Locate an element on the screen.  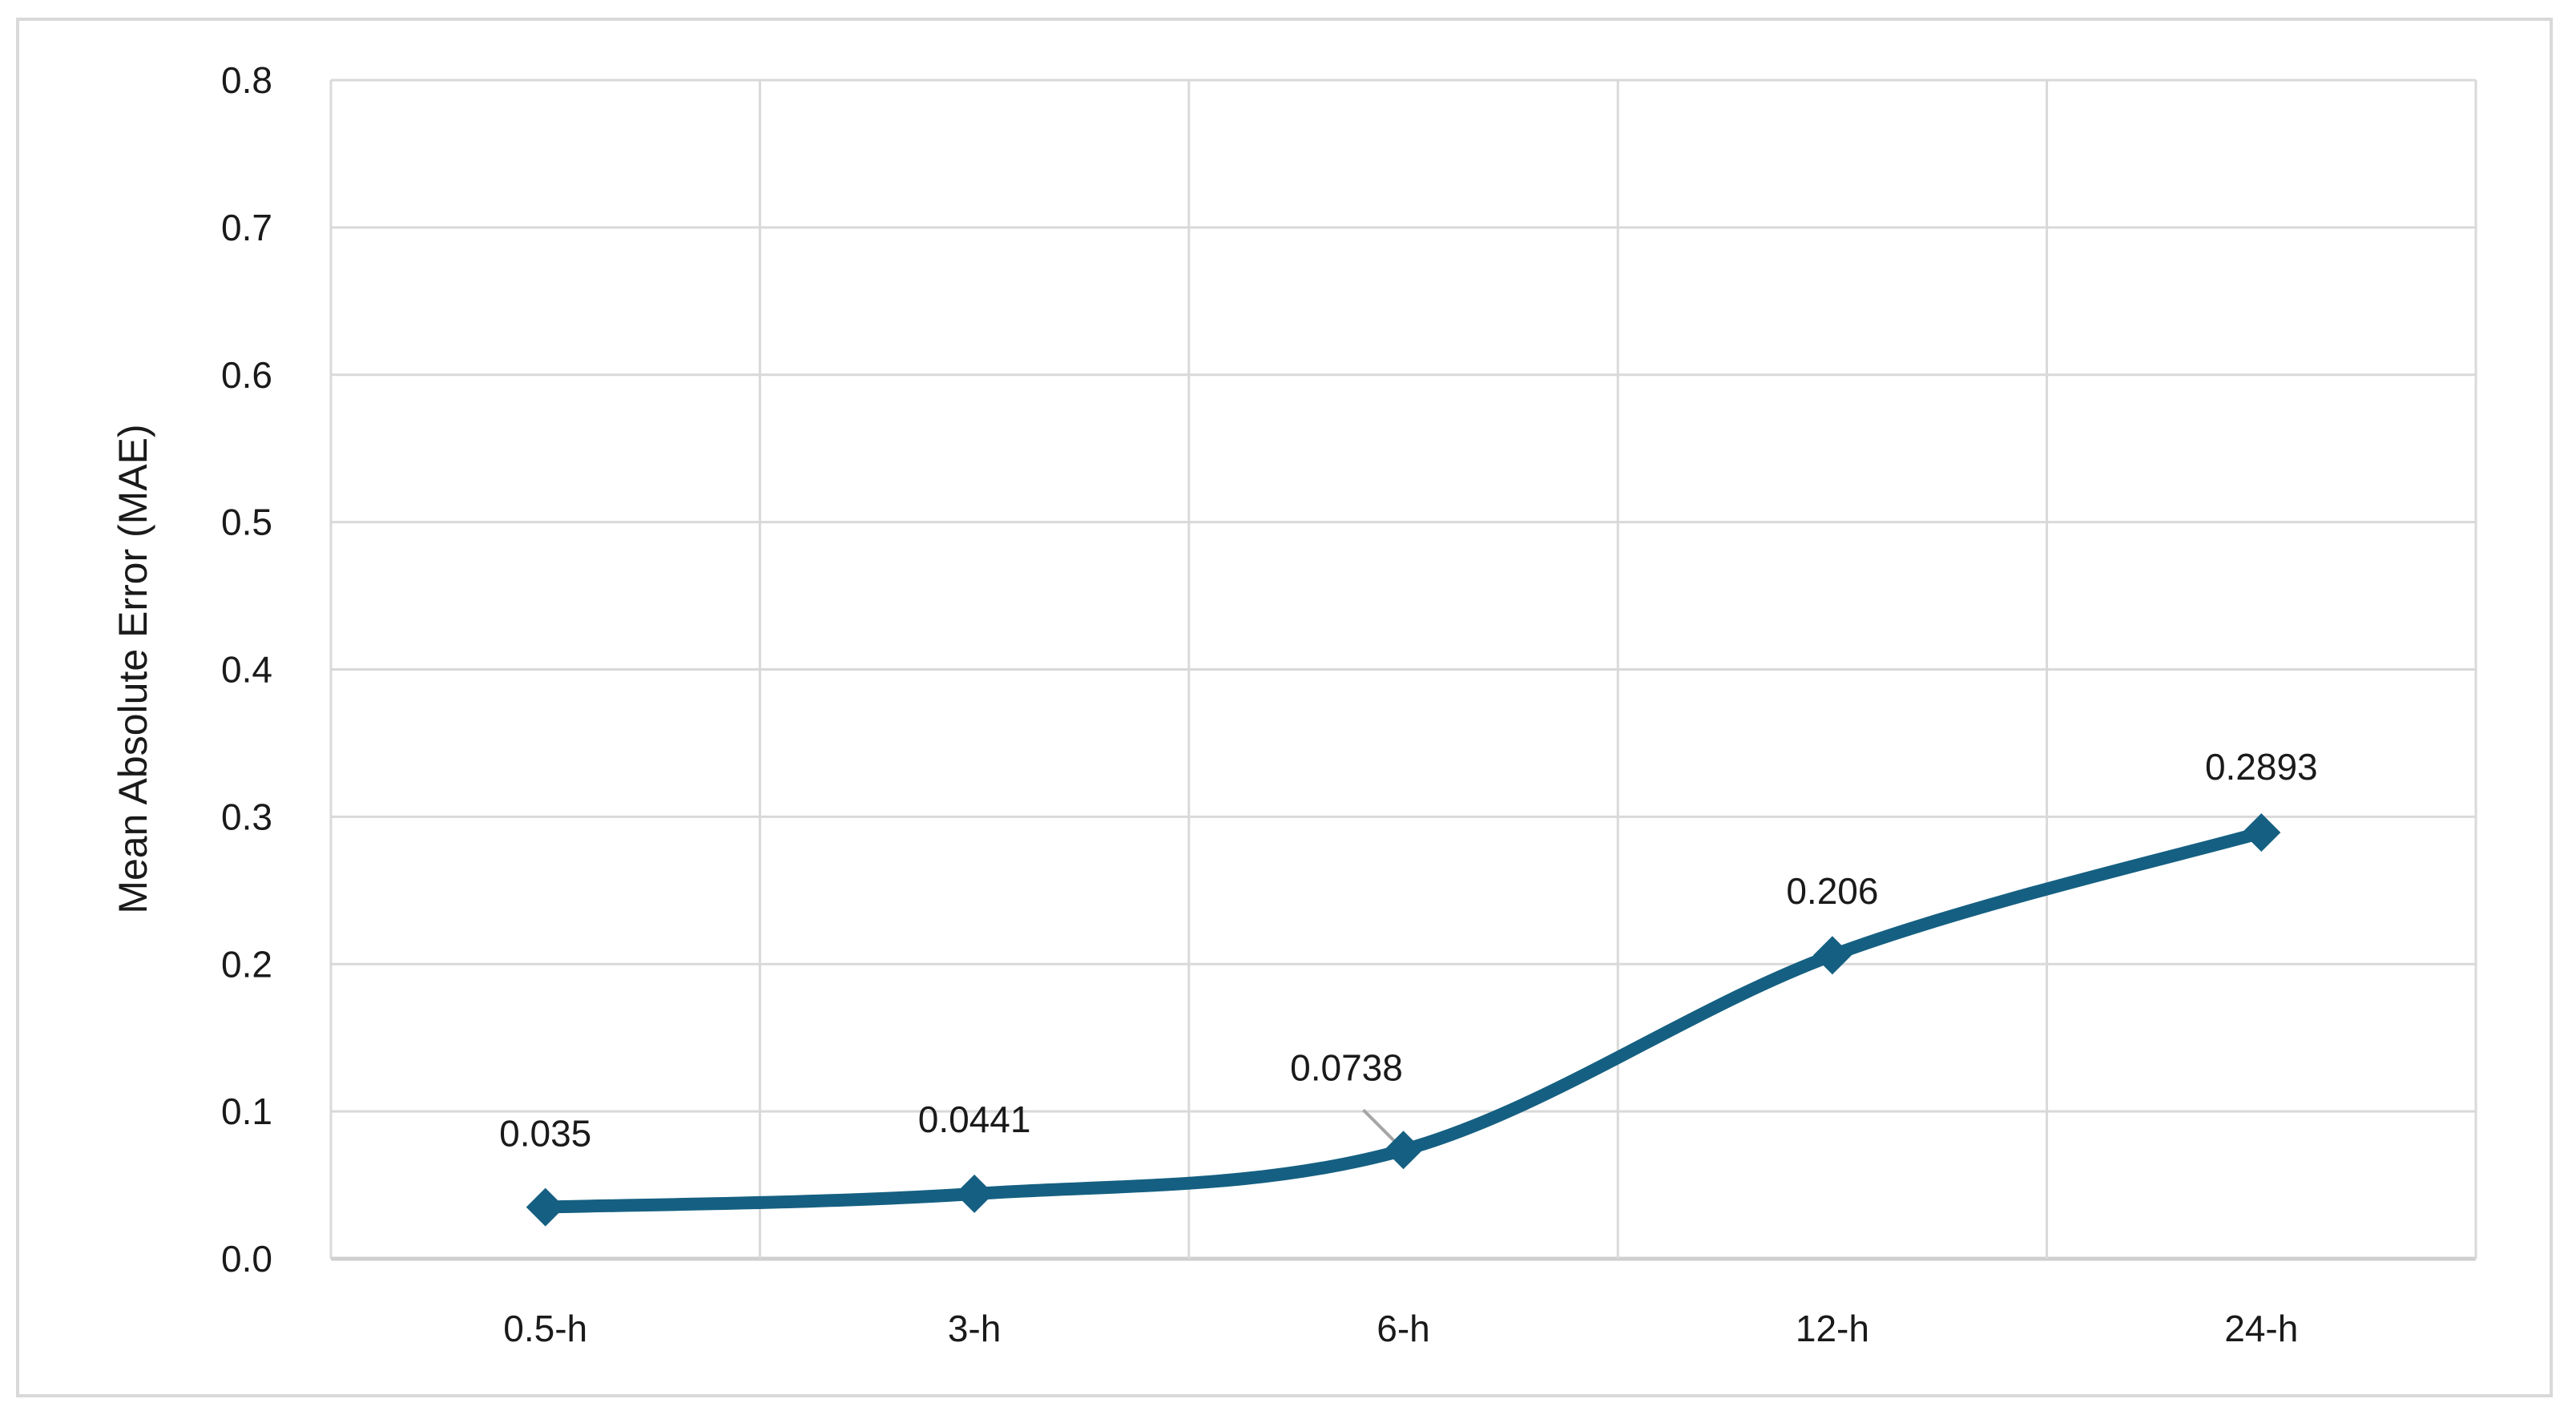
y-tick-label: 0.6 is located at coordinates (246, 375).